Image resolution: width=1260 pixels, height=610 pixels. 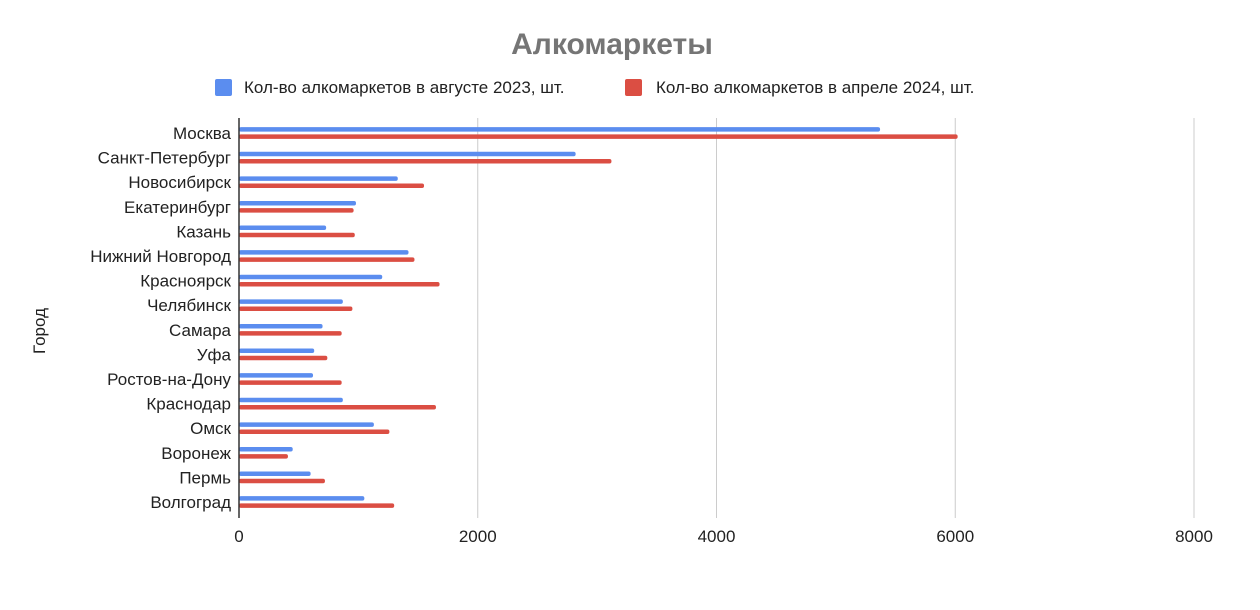 I want to click on category-label: Санкт-Петербург, so click(x=164, y=158).